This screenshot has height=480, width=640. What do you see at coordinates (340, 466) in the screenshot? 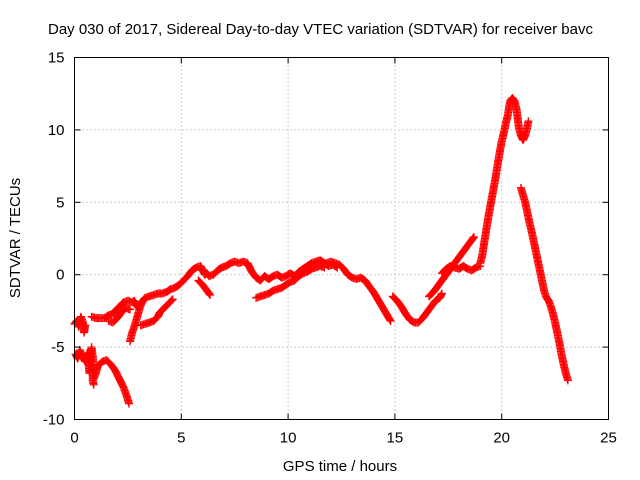
I see `x-axis-label: GPS time / hours` at bounding box center [340, 466].